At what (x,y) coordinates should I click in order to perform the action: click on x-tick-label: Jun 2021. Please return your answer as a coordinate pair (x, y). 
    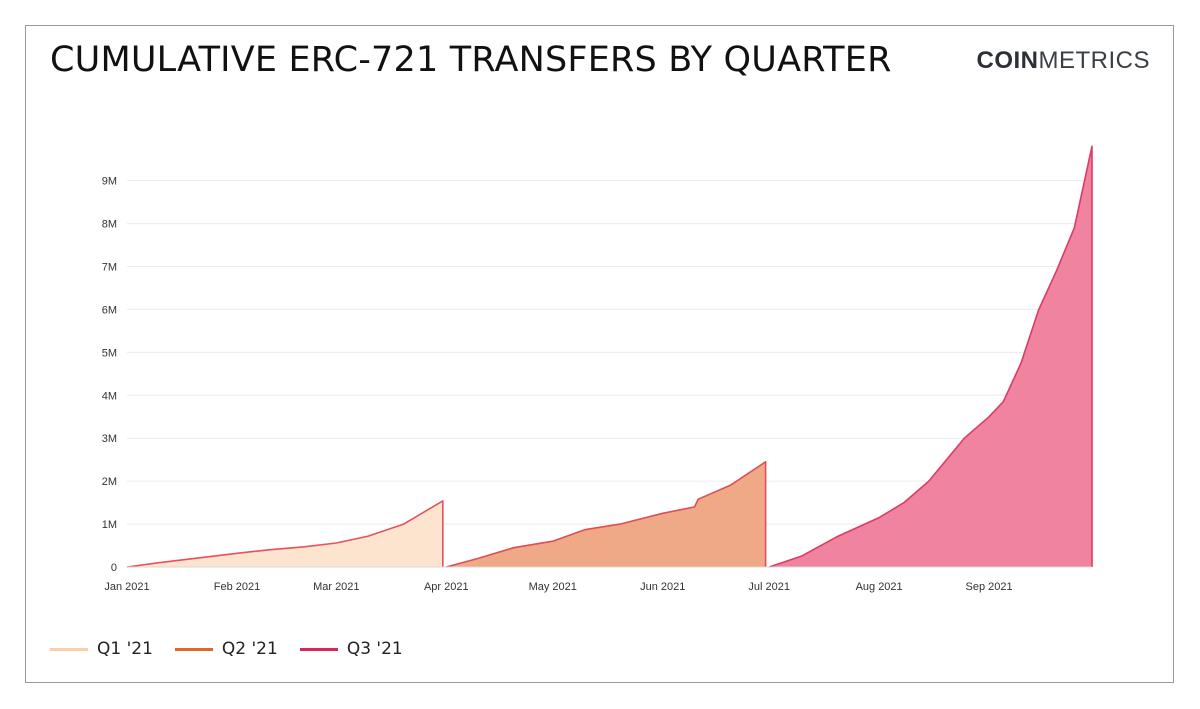
    Looking at the image, I should click on (662, 587).